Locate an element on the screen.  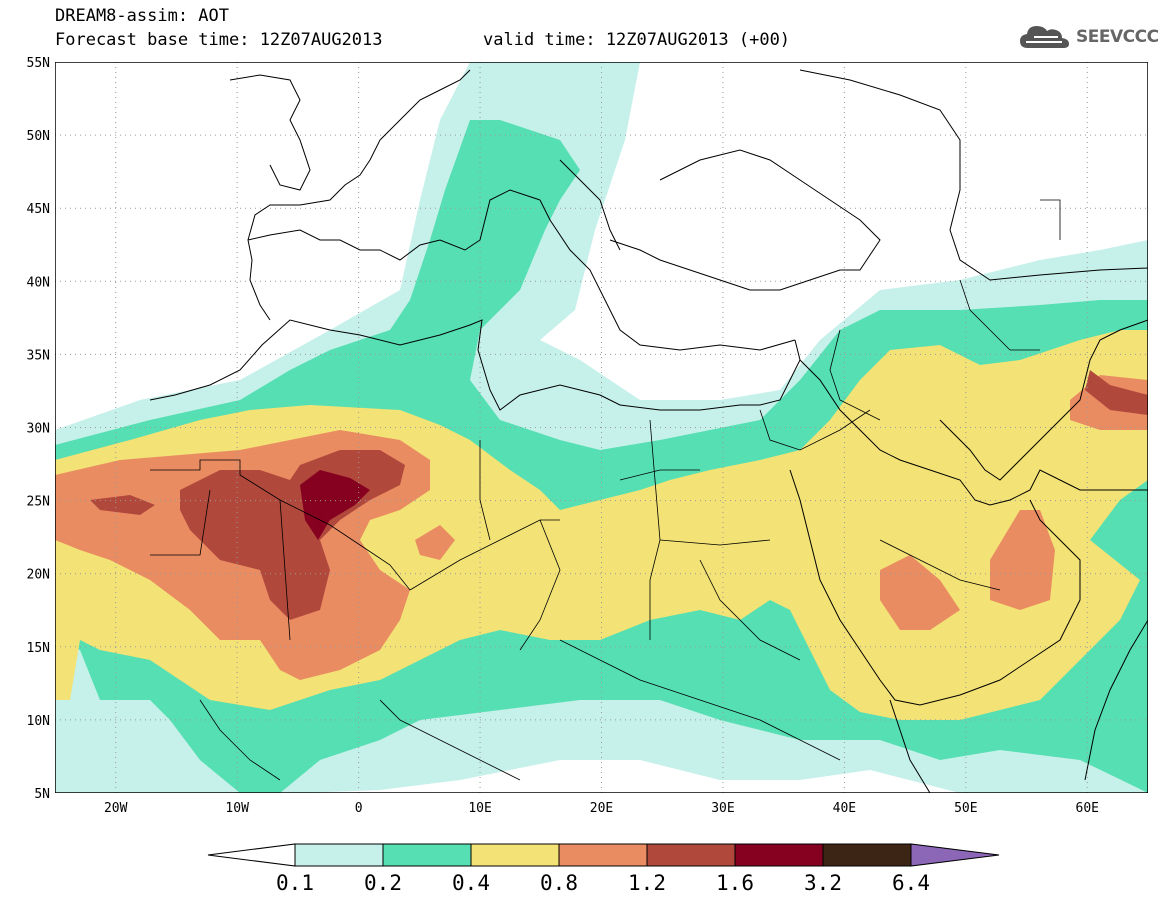
colorbar-tick-label: 0.2 is located at coordinates (383, 883).